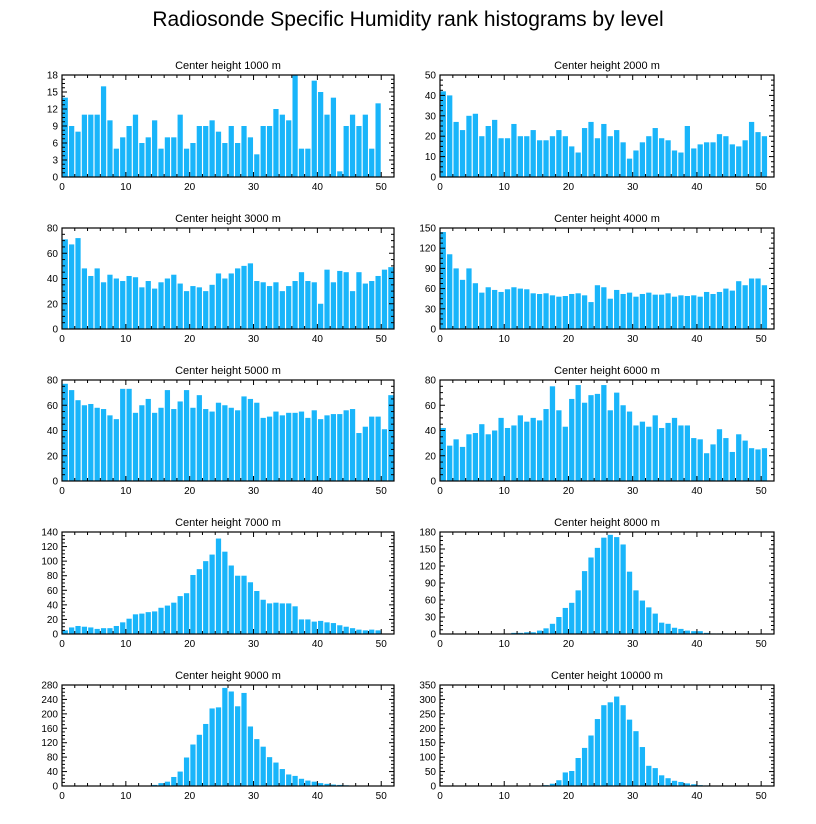 Image resolution: width=816 pixels, height=824 pixels. What do you see at coordinates (431, 381) in the screenshot?
I see `y-tick-label: 80` at bounding box center [431, 381].